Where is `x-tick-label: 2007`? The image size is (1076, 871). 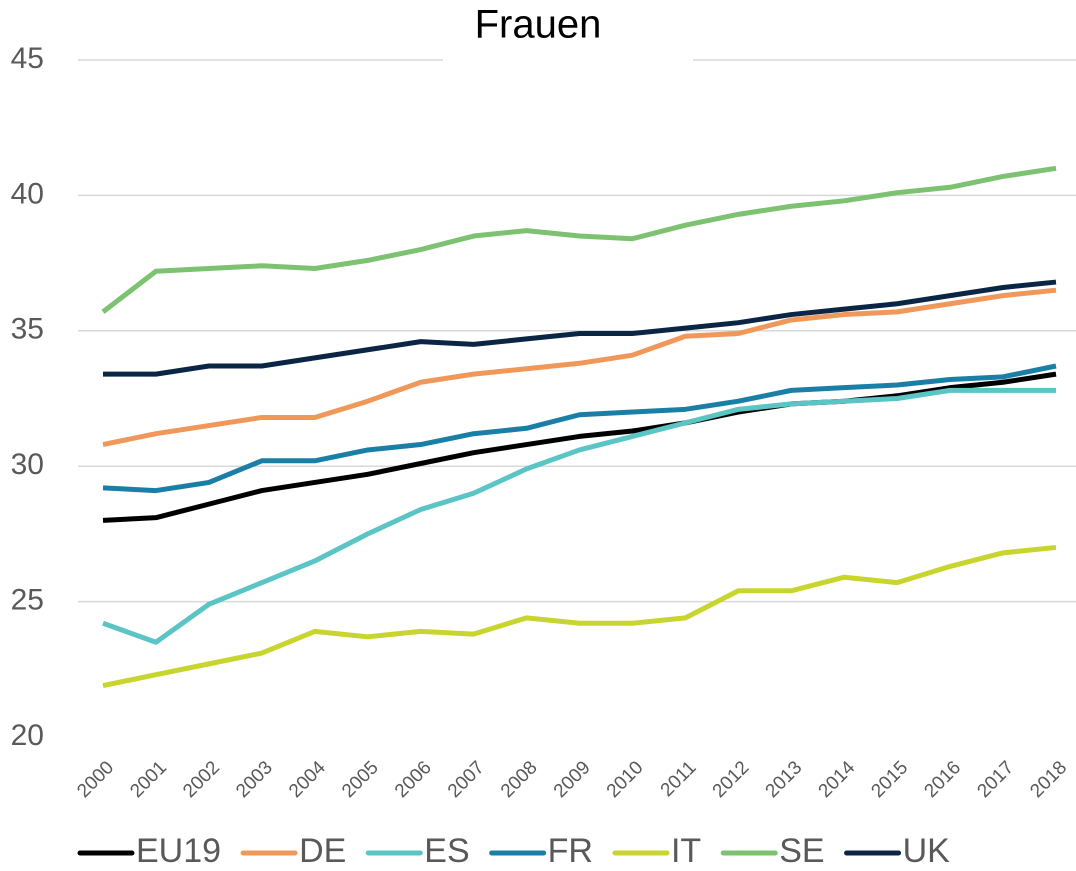 x-tick-label: 2007 is located at coordinates (466, 779).